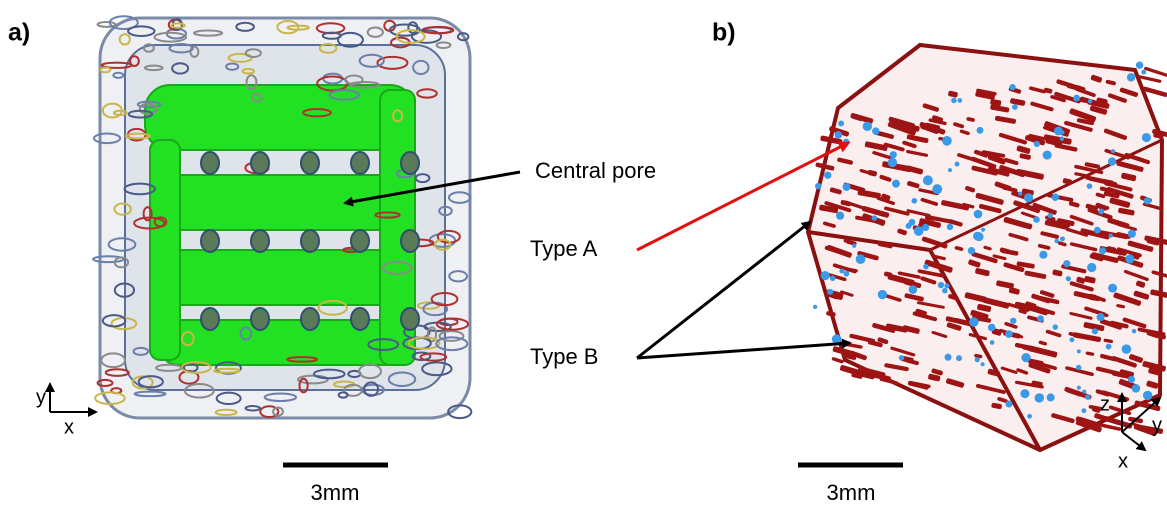 This screenshot has height=507, width=1167. Describe the element at coordinates (595, 170) in the screenshot. I see `annotation: Central pore` at that location.